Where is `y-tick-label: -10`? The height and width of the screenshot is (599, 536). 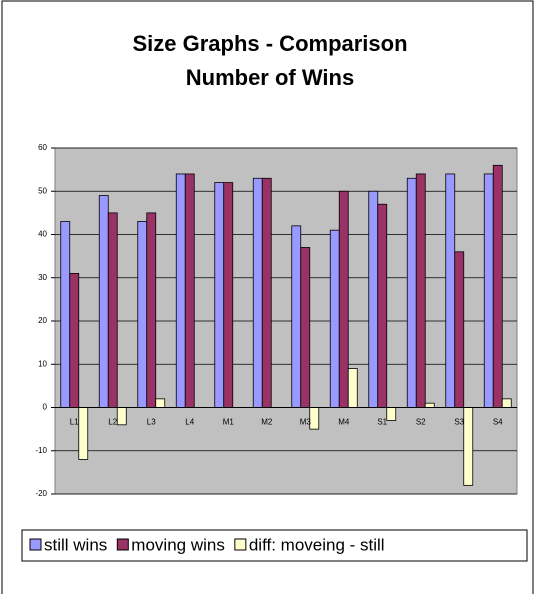 y-tick-label: -10 is located at coordinates (41, 450).